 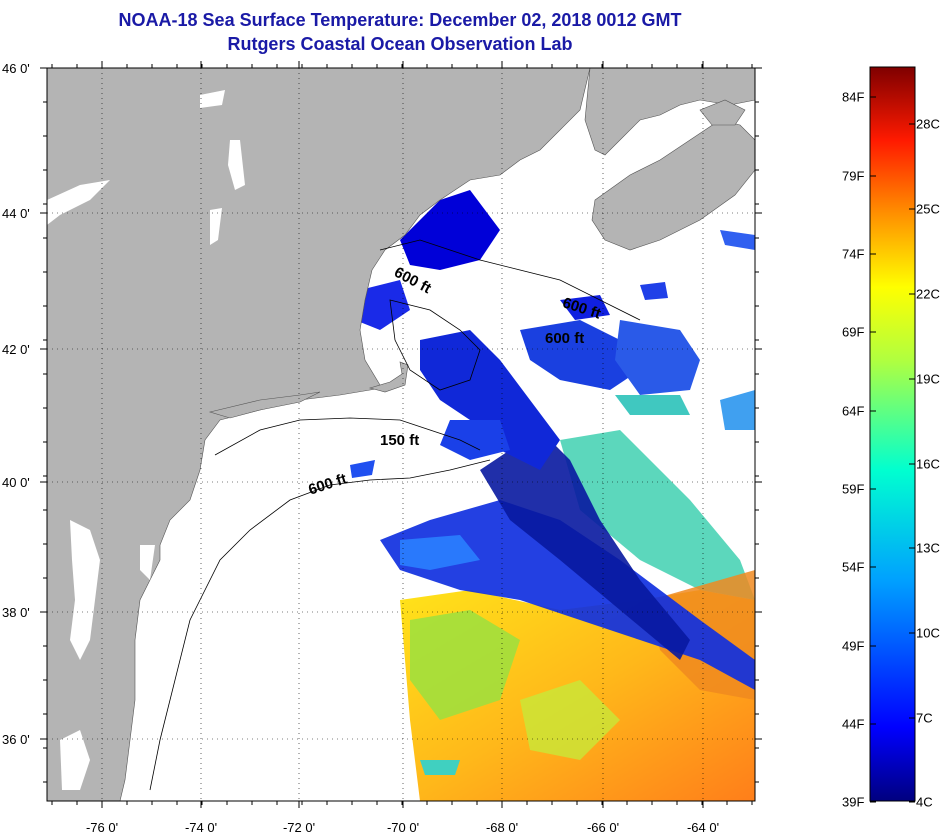 I want to click on lon-label-74: -74 0', so click(x=201, y=827).